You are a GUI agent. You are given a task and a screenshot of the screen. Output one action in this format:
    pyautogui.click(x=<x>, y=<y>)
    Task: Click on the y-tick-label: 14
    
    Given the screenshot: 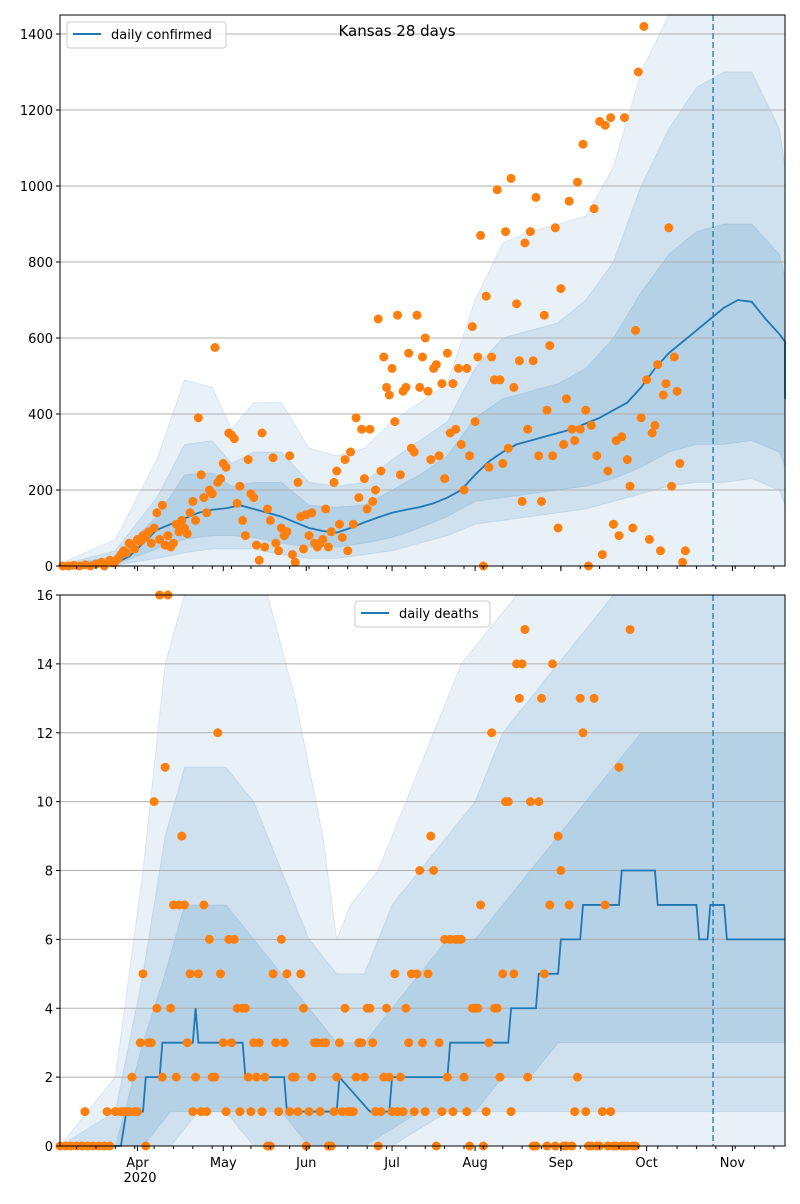 What is the action you would take?
    pyautogui.click(x=44, y=665)
    